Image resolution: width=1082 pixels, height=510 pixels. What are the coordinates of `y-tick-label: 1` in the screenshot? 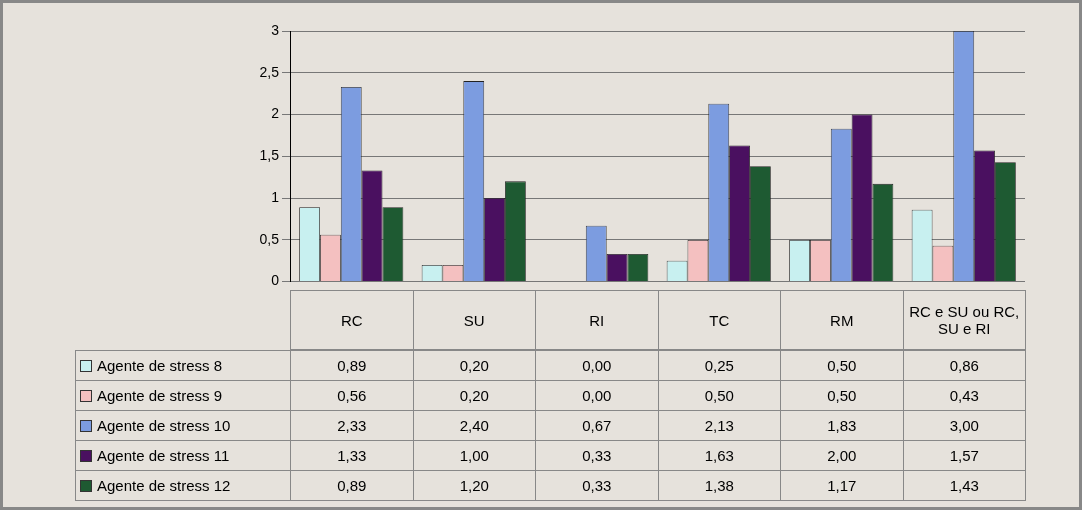 It's located at (275, 196).